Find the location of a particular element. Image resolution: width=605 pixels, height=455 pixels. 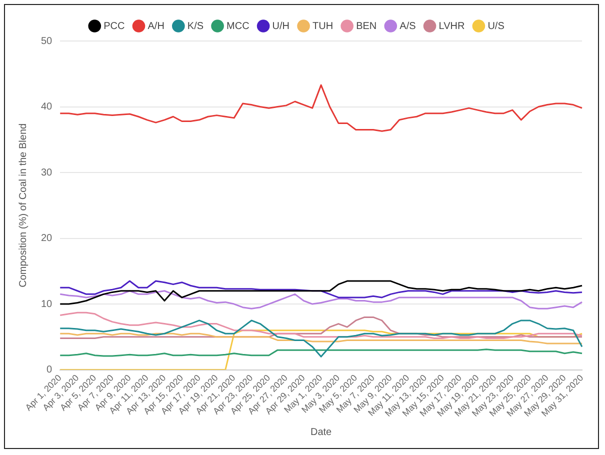

legend-label: MCC is located at coordinates (238, 26).